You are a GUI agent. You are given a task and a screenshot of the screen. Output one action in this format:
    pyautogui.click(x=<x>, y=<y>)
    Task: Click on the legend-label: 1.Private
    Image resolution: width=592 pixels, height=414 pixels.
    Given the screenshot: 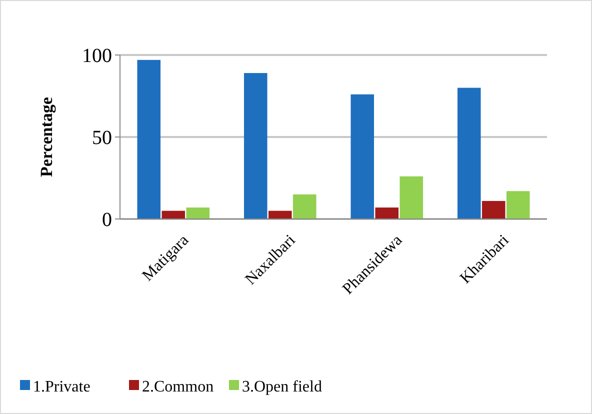 What is the action you would take?
    pyautogui.click(x=61, y=387)
    